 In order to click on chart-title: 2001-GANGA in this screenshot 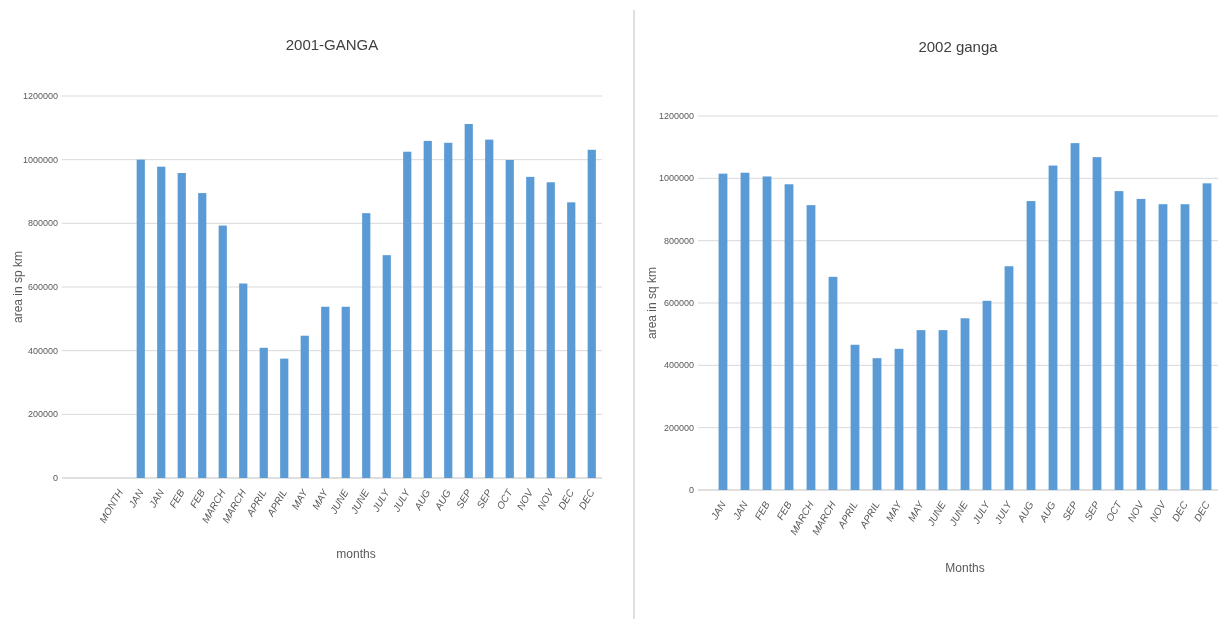, I will do `click(332, 44)`.